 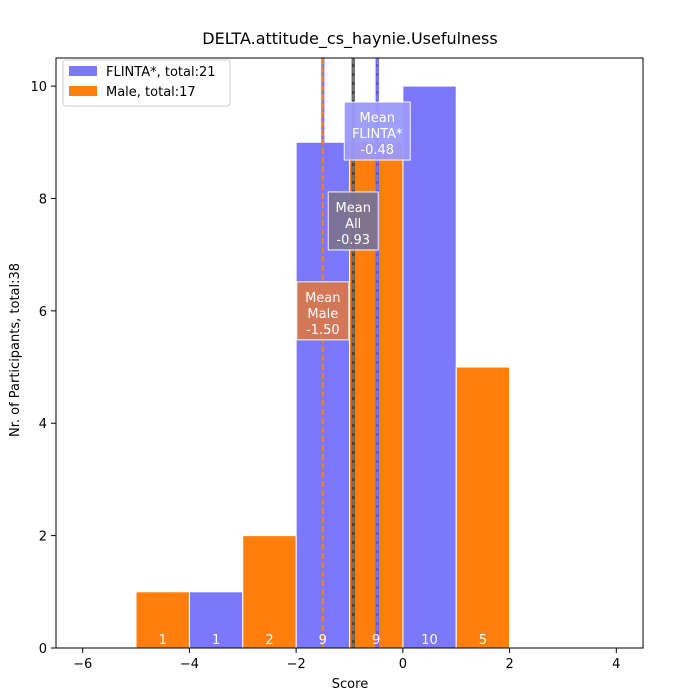 What do you see at coordinates (353, 208) in the screenshot?
I see `mean-label-text-all-0: Mean` at bounding box center [353, 208].